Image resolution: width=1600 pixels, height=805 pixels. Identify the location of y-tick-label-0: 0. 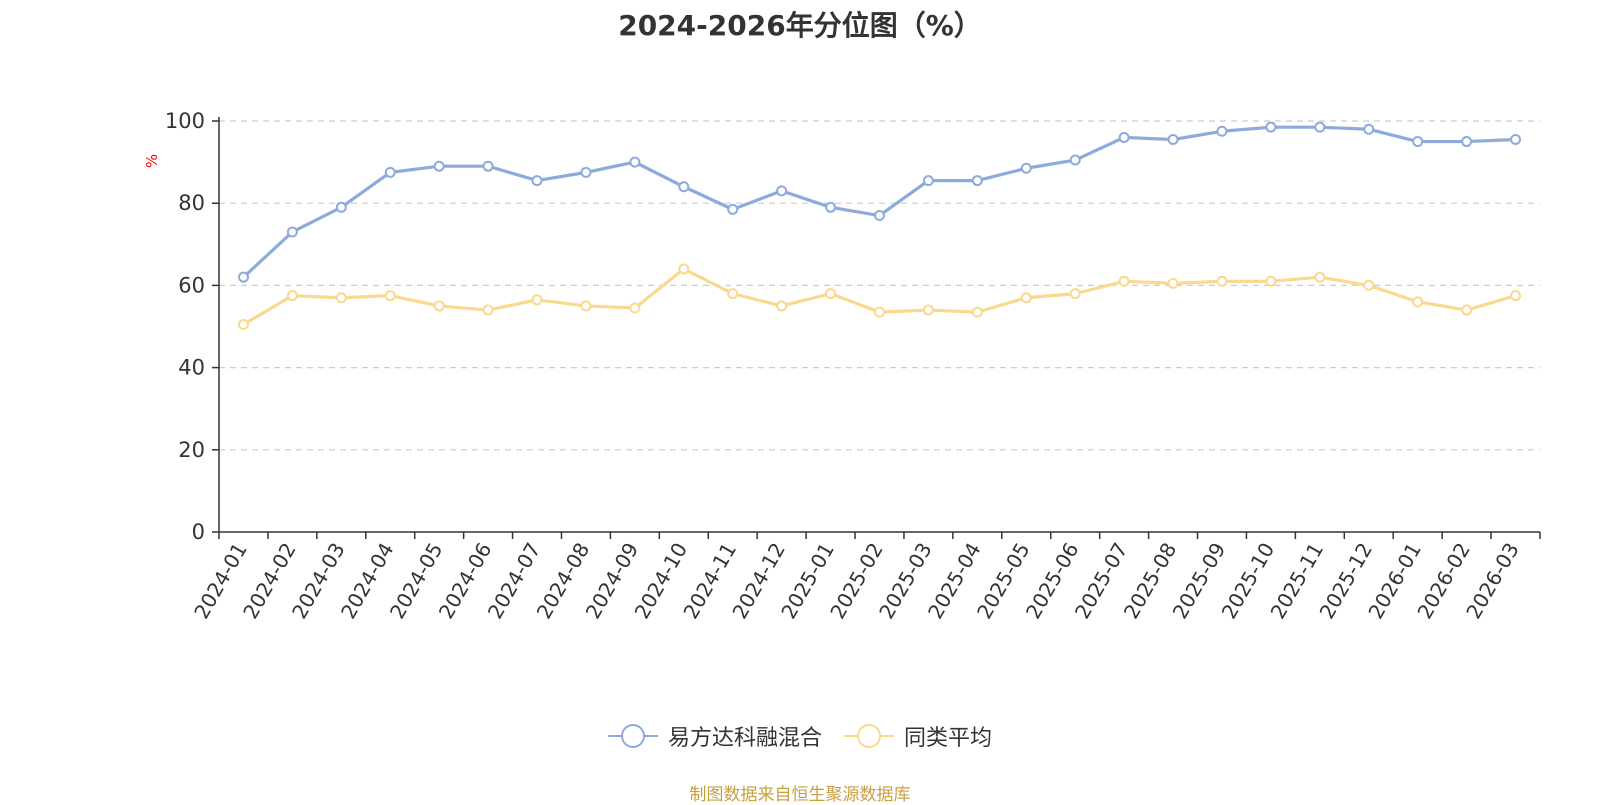
(198, 532).